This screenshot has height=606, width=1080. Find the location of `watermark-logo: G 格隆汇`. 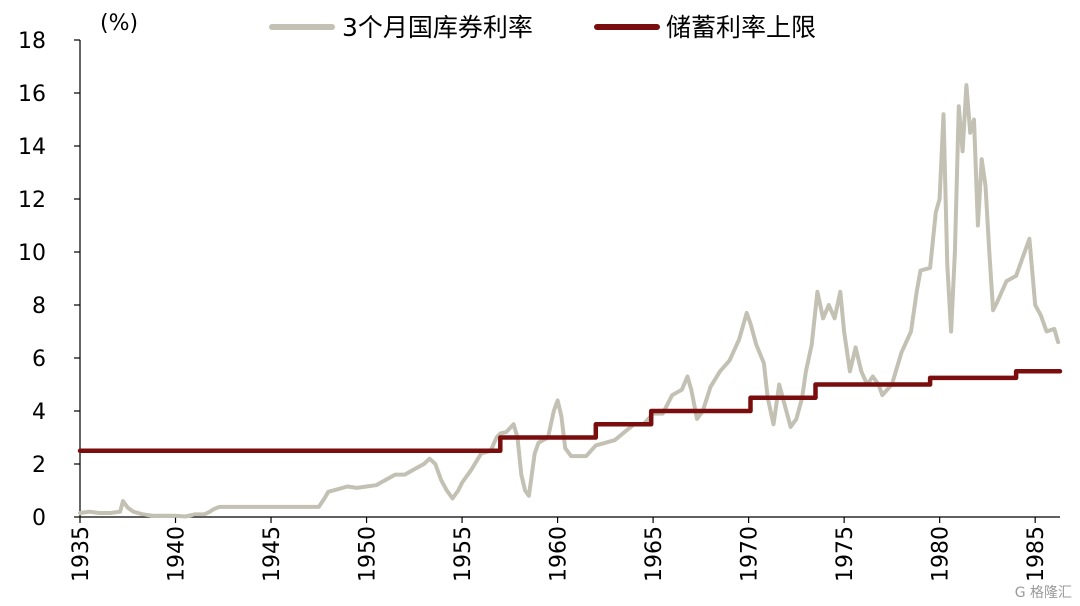

watermark-logo: G 格隆汇 is located at coordinates (1043, 593).